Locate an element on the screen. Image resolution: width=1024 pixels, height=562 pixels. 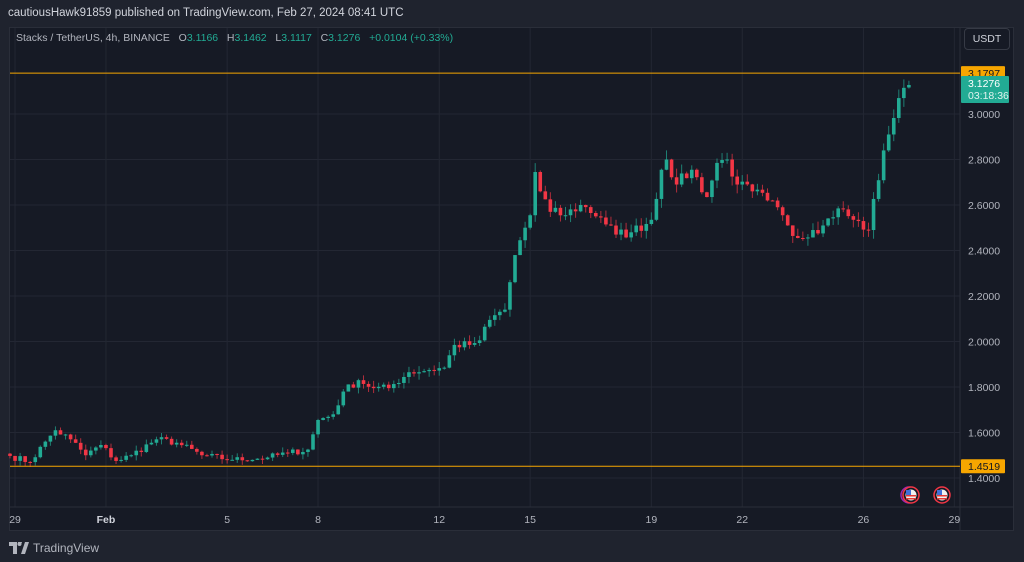
flag-canton is located at coordinates (939, 492).